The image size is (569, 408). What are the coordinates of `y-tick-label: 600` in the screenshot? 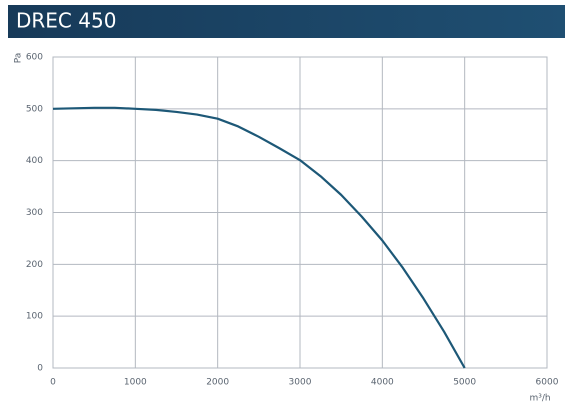 It's located at (34, 58).